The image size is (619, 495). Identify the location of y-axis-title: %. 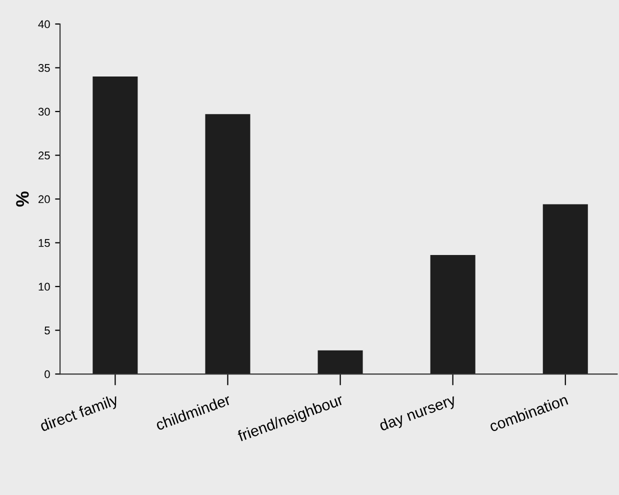
(22, 199).